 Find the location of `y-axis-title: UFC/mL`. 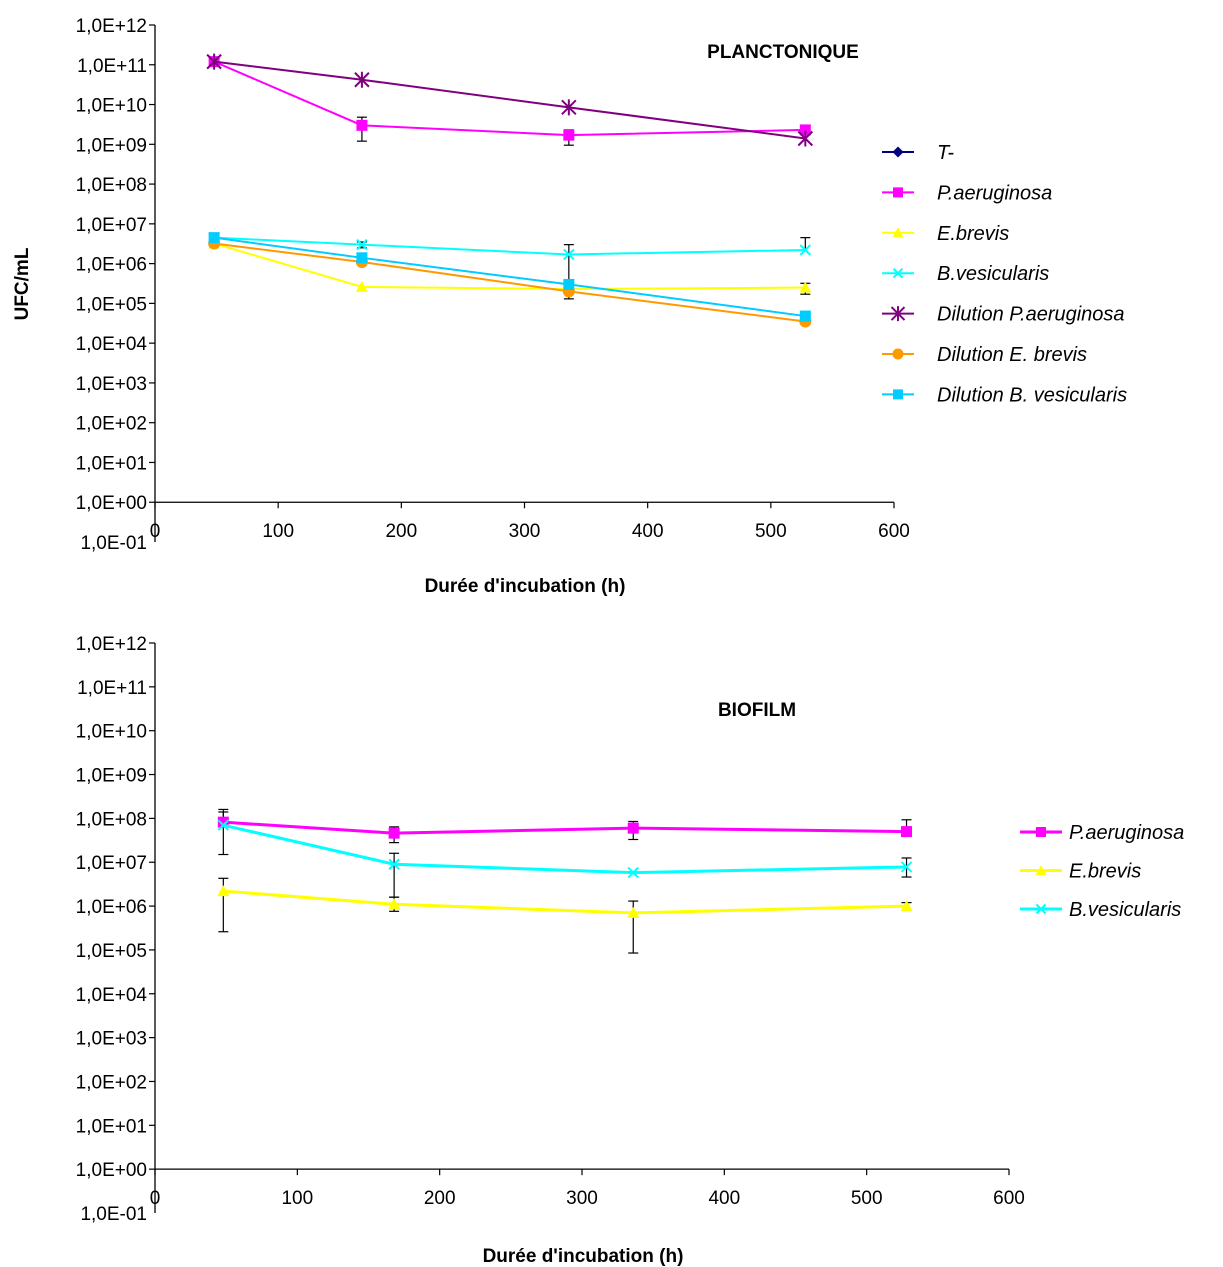

y-axis-title: UFC/mL is located at coordinates (22, 283).